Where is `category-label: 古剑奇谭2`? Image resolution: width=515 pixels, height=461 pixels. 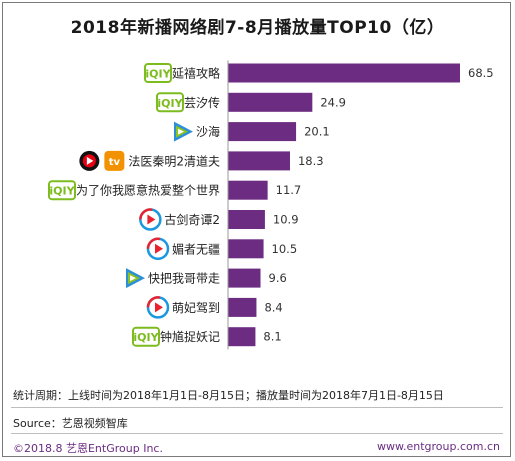
category-label: 古剑奇谭2 is located at coordinates (192, 219).